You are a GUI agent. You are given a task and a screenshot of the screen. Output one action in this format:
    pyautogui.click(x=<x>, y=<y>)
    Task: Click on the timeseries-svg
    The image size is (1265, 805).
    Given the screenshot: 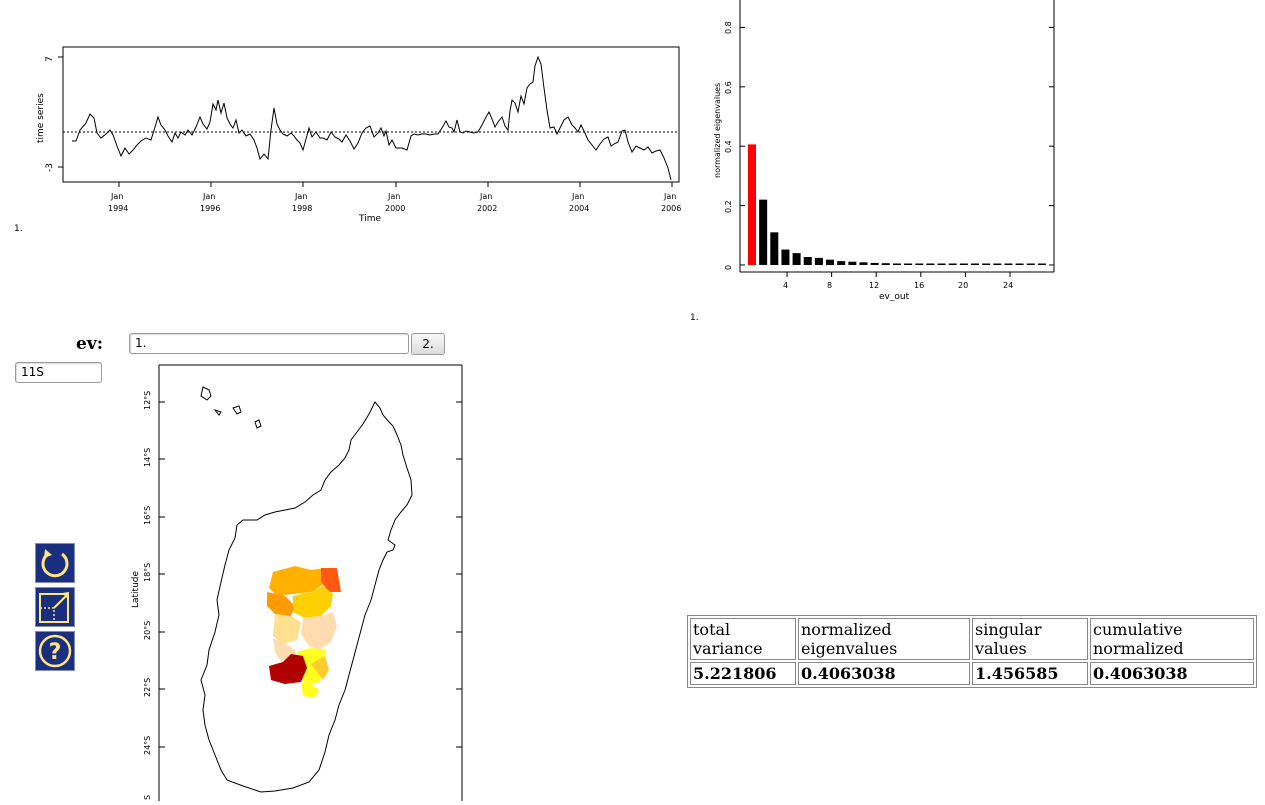 What is the action you would take?
    pyautogui.click(x=369, y=116)
    